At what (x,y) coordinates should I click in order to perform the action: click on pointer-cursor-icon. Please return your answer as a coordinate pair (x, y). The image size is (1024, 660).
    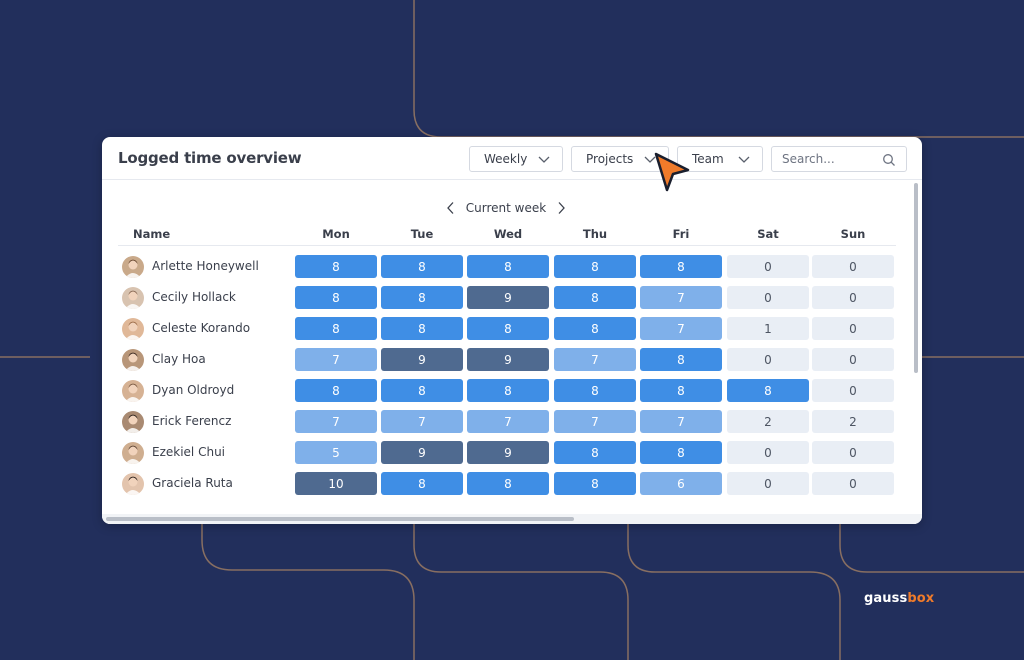
    Looking at the image, I should click on (672, 172).